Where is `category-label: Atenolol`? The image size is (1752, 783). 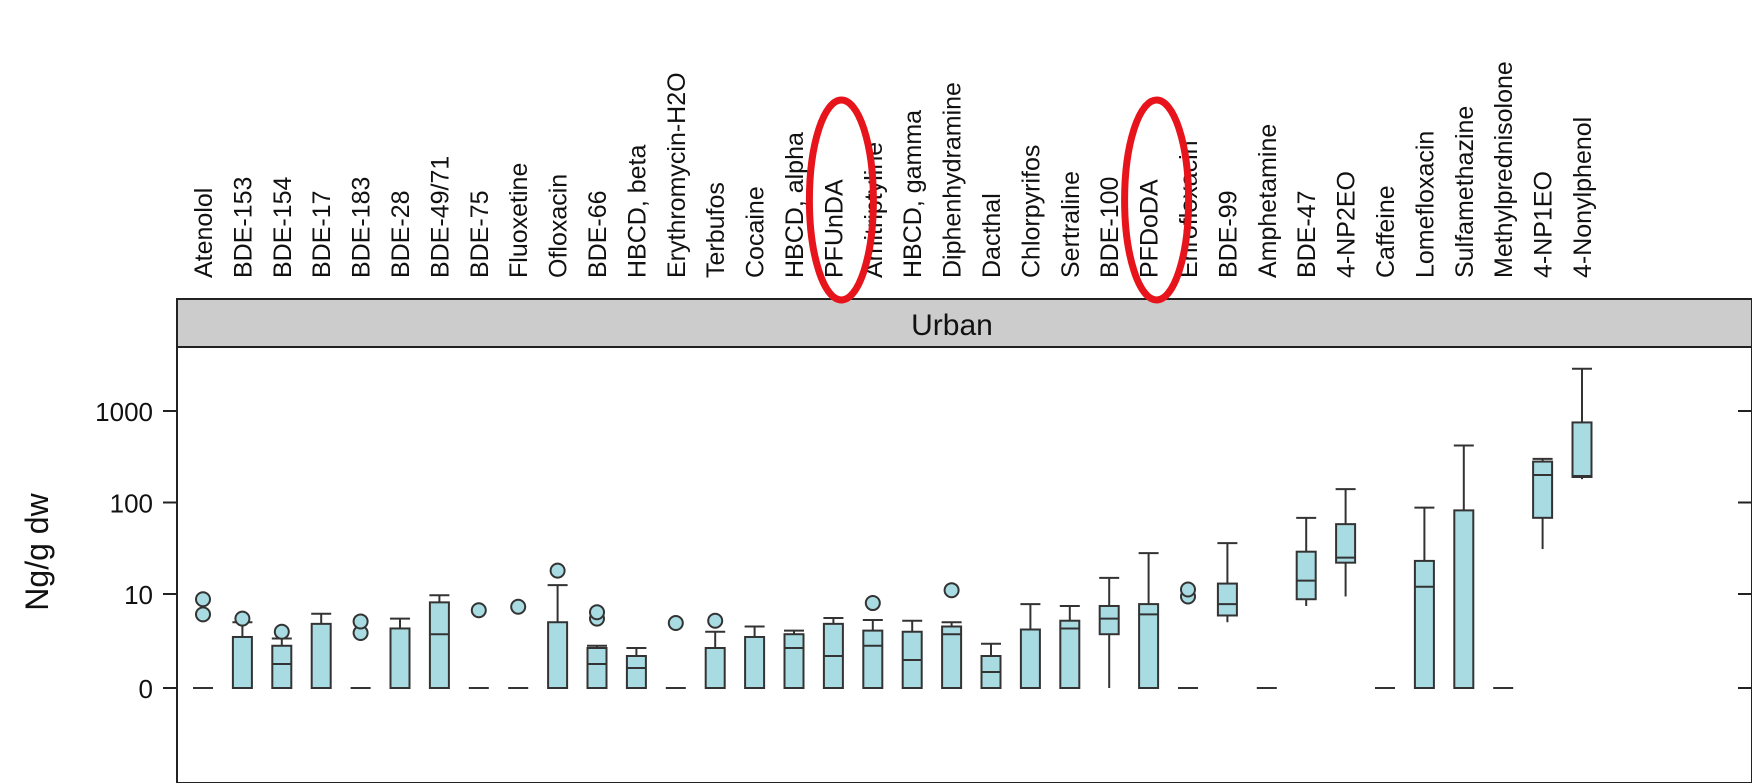 category-label: Atenolol is located at coordinates (204, 233).